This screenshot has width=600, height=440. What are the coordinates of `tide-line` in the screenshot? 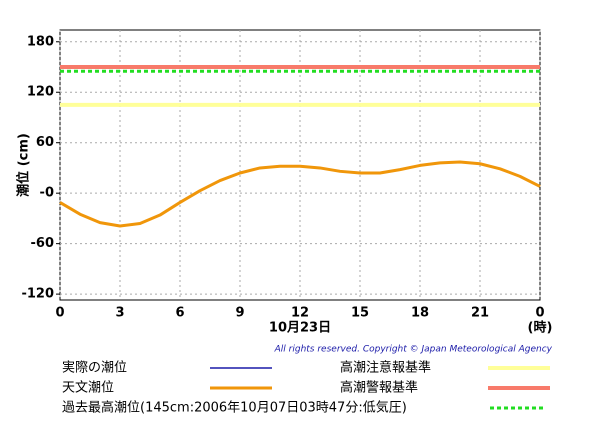 It's located at (300, 194).